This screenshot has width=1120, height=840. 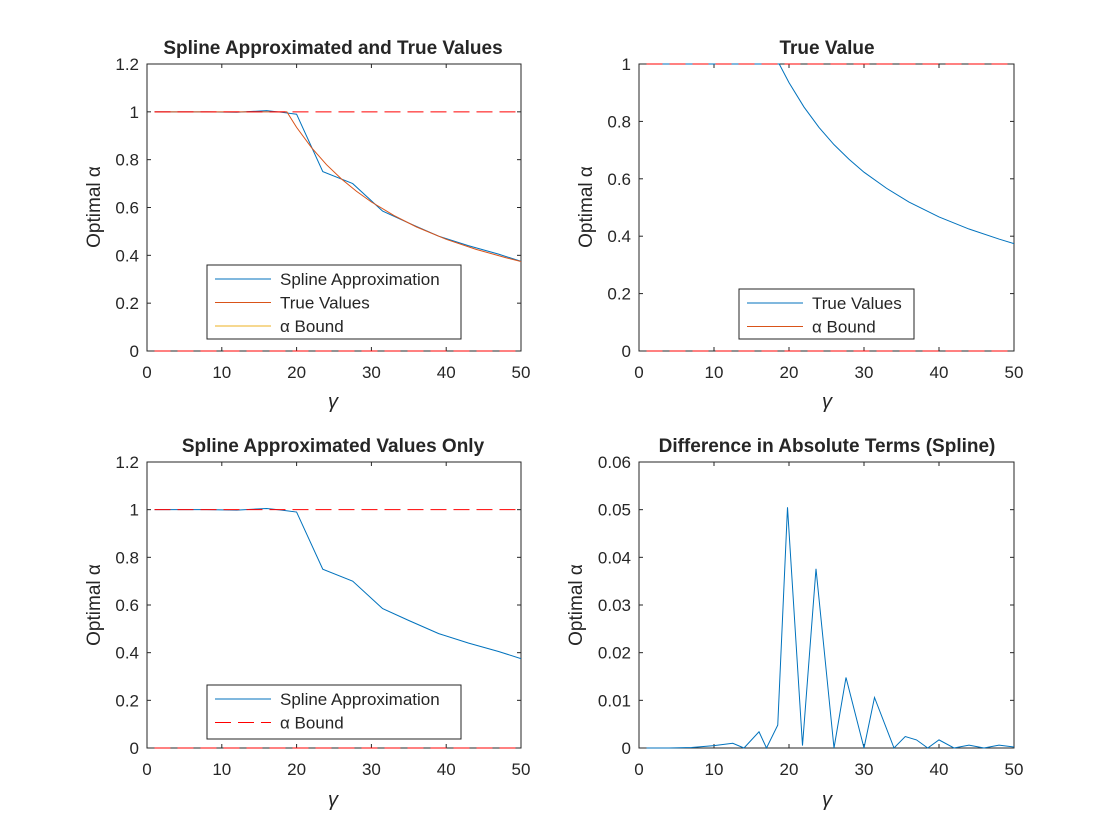 I want to click on legend: True Values α Bound, so click(x=826, y=314).